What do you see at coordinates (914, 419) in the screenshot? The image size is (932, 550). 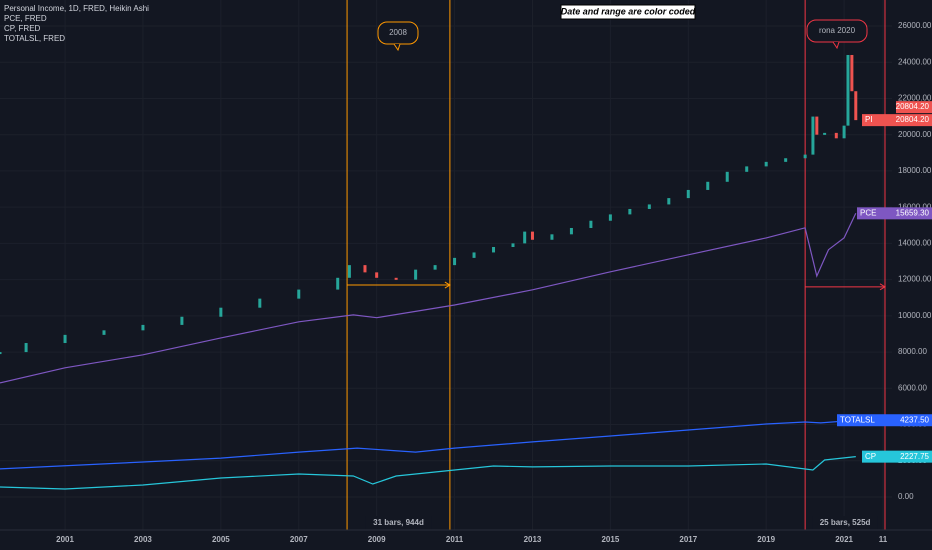 I see `badge-value: 4237.50` at bounding box center [914, 419].